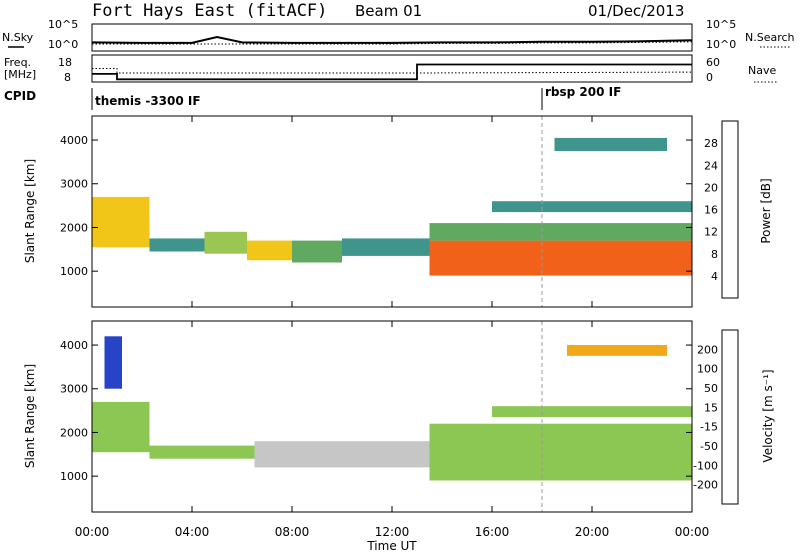 The height and width of the screenshot is (554, 800). What do you see at coordinates (711, 143) in the screenshot?
I see `power-colorbar-tick-0: 28` at bounding box center [711, 143].